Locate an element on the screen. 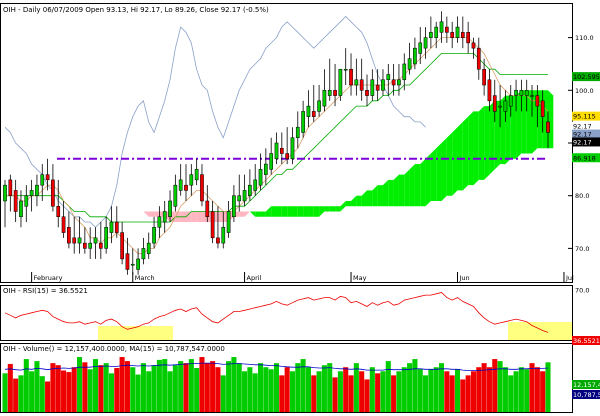 The width and height of the screenshot is (600, 416). volume-value-tag-box is located at coordinates (586, 384).